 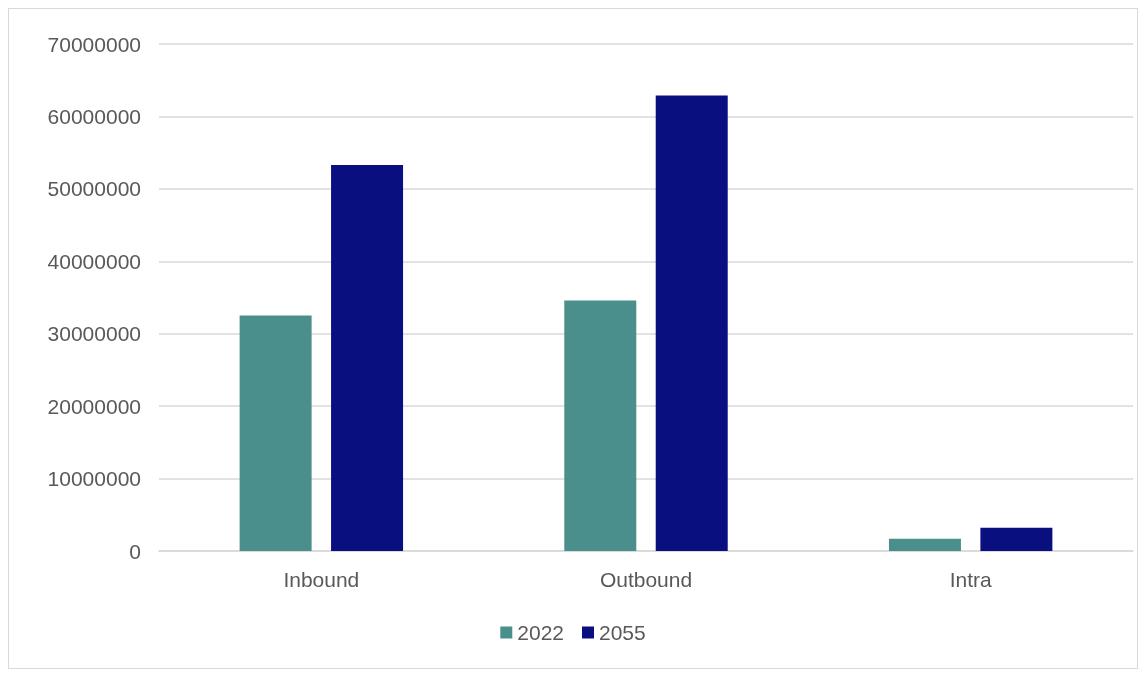 I want to click on y-tick-label: 70000000, so click(x=94, y=44).